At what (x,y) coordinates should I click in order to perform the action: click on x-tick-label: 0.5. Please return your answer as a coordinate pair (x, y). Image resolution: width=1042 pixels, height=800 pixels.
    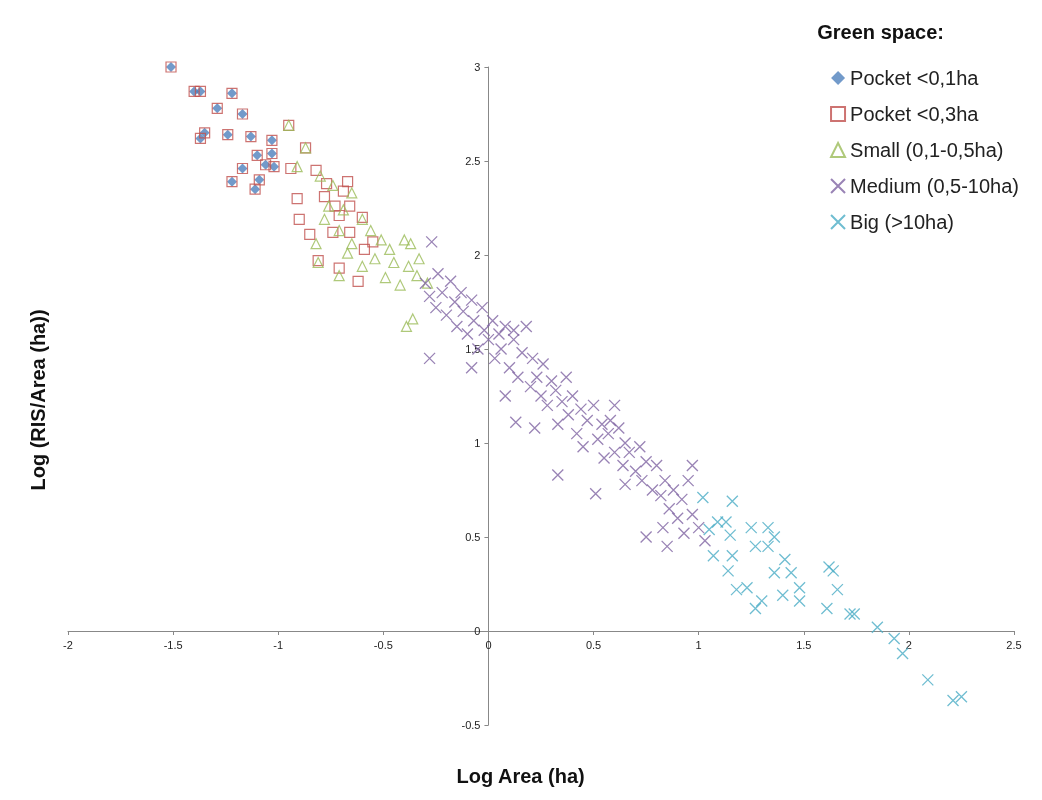
    Looking at the image, I should click on (593, 644).